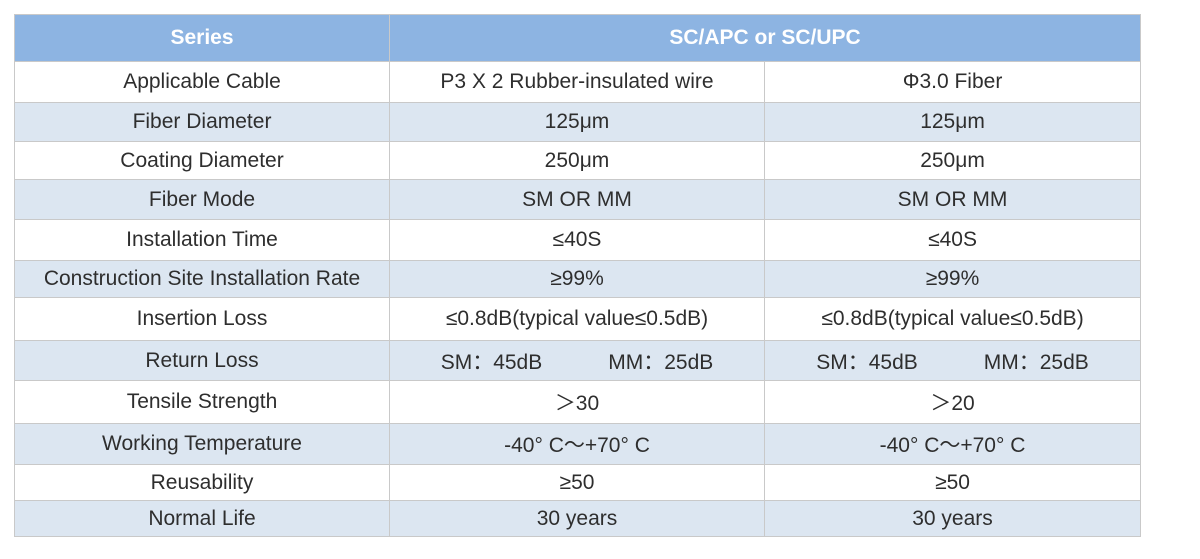  I want to click on cell-value: ＞20, so click(952, 402).